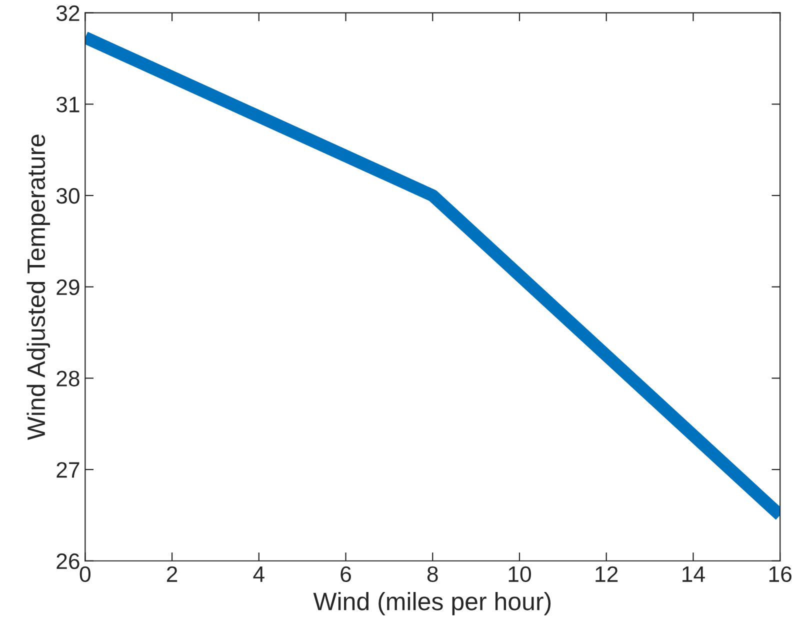  Describe the element at coordinates (432, 574) in the screenshot. I see `x-tick-label: 8` at that location.